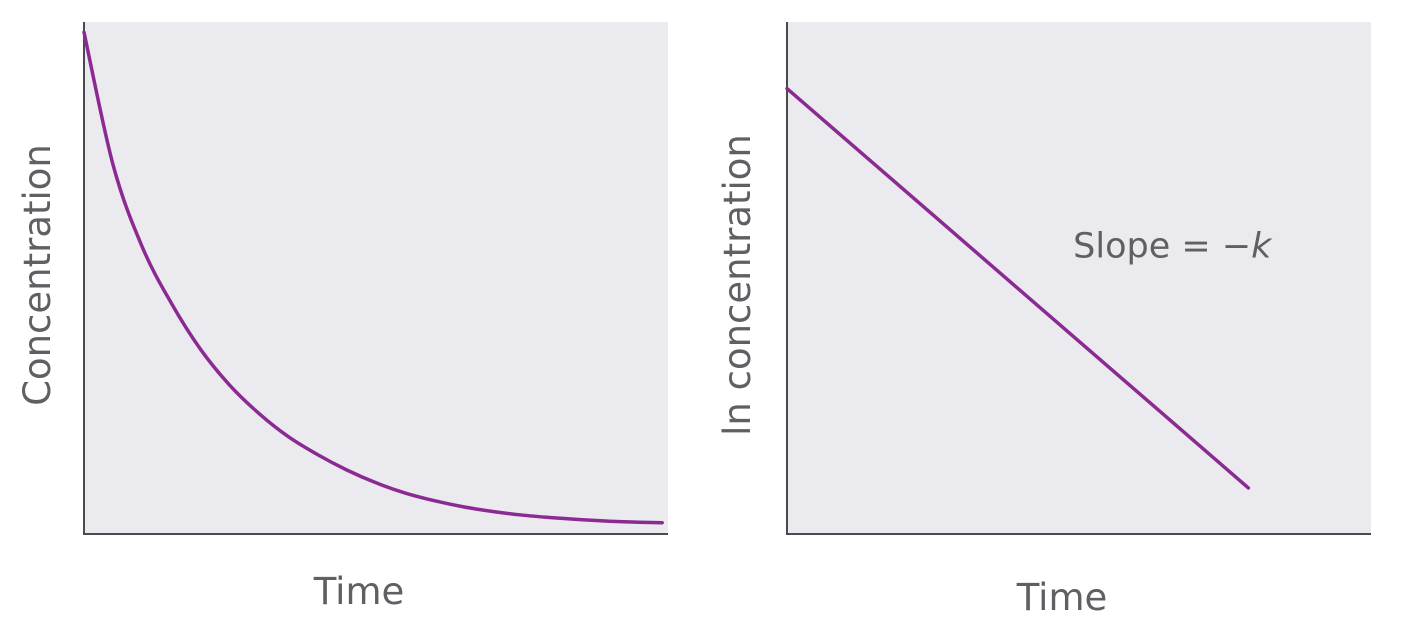  What do you see at coordinates (737, 285) in the screenshot?
I see `y-axis-title: ln concentration` at bounding box center [737, 285].